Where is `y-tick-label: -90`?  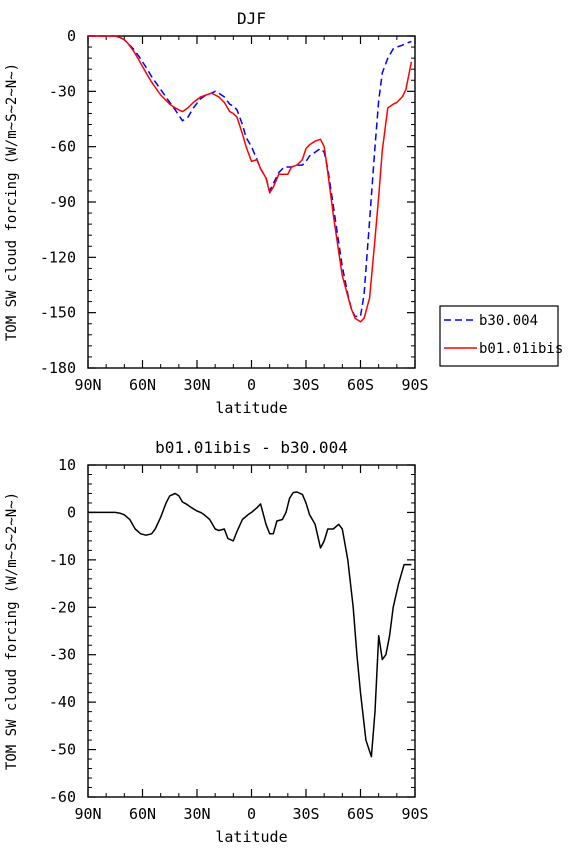
y-tick-label: -90 is located at coordinates (62, 202).